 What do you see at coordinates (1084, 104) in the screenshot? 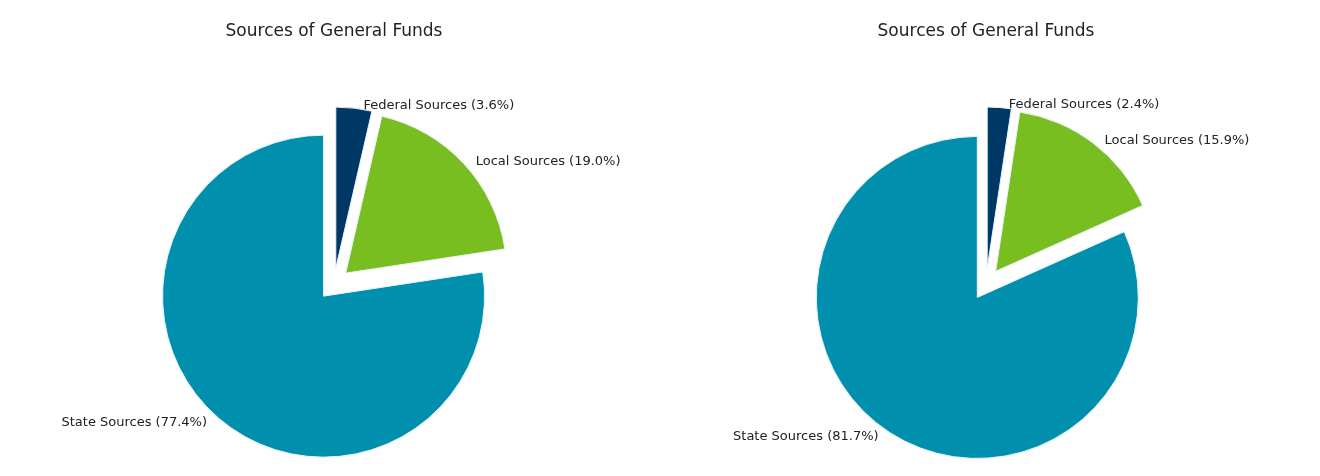
I see `slice-label: Federal Sources (2.4%)` at bounding box center [1084, 104].